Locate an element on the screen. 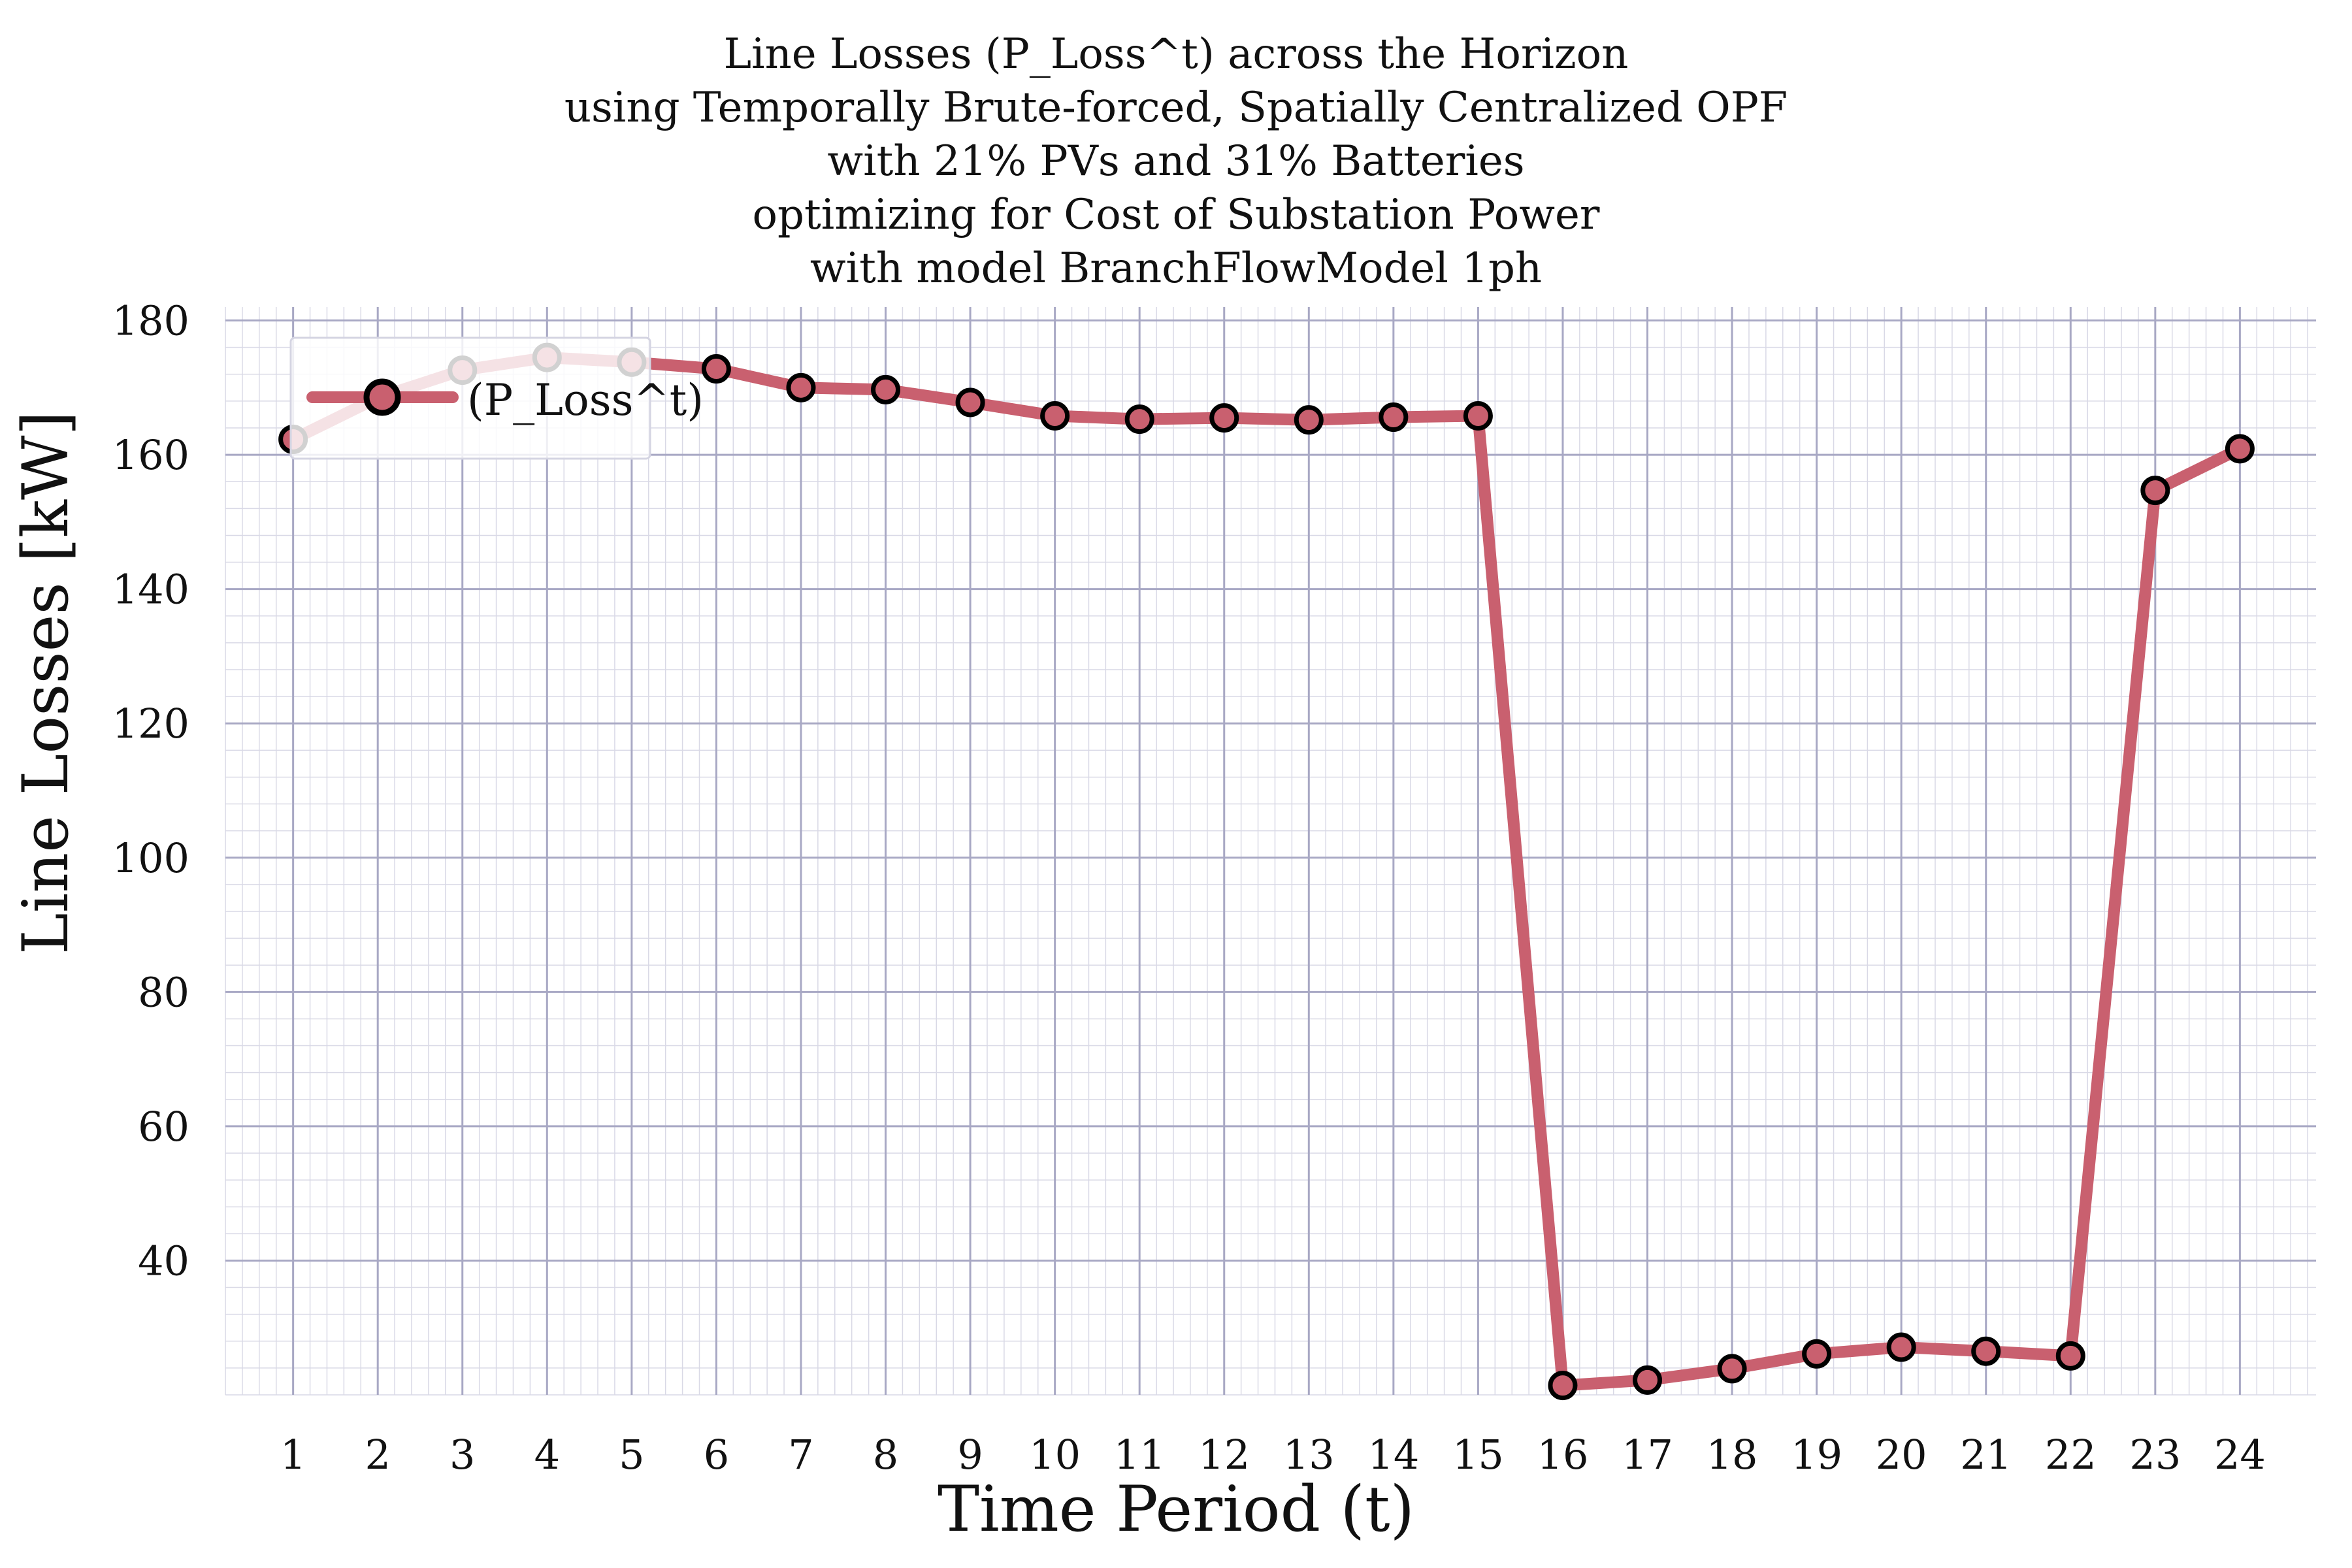  y-tick-labels: 40 60 80 100 120 140 160 180 is located at coordinates (150, 791).